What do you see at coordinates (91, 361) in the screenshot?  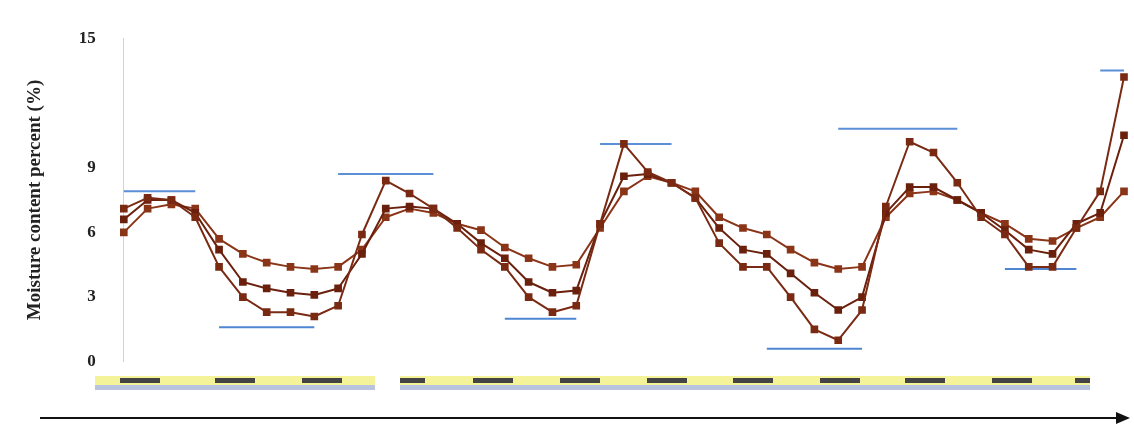 I see `y-tick-label: 0` at bounding box center [91, 361].